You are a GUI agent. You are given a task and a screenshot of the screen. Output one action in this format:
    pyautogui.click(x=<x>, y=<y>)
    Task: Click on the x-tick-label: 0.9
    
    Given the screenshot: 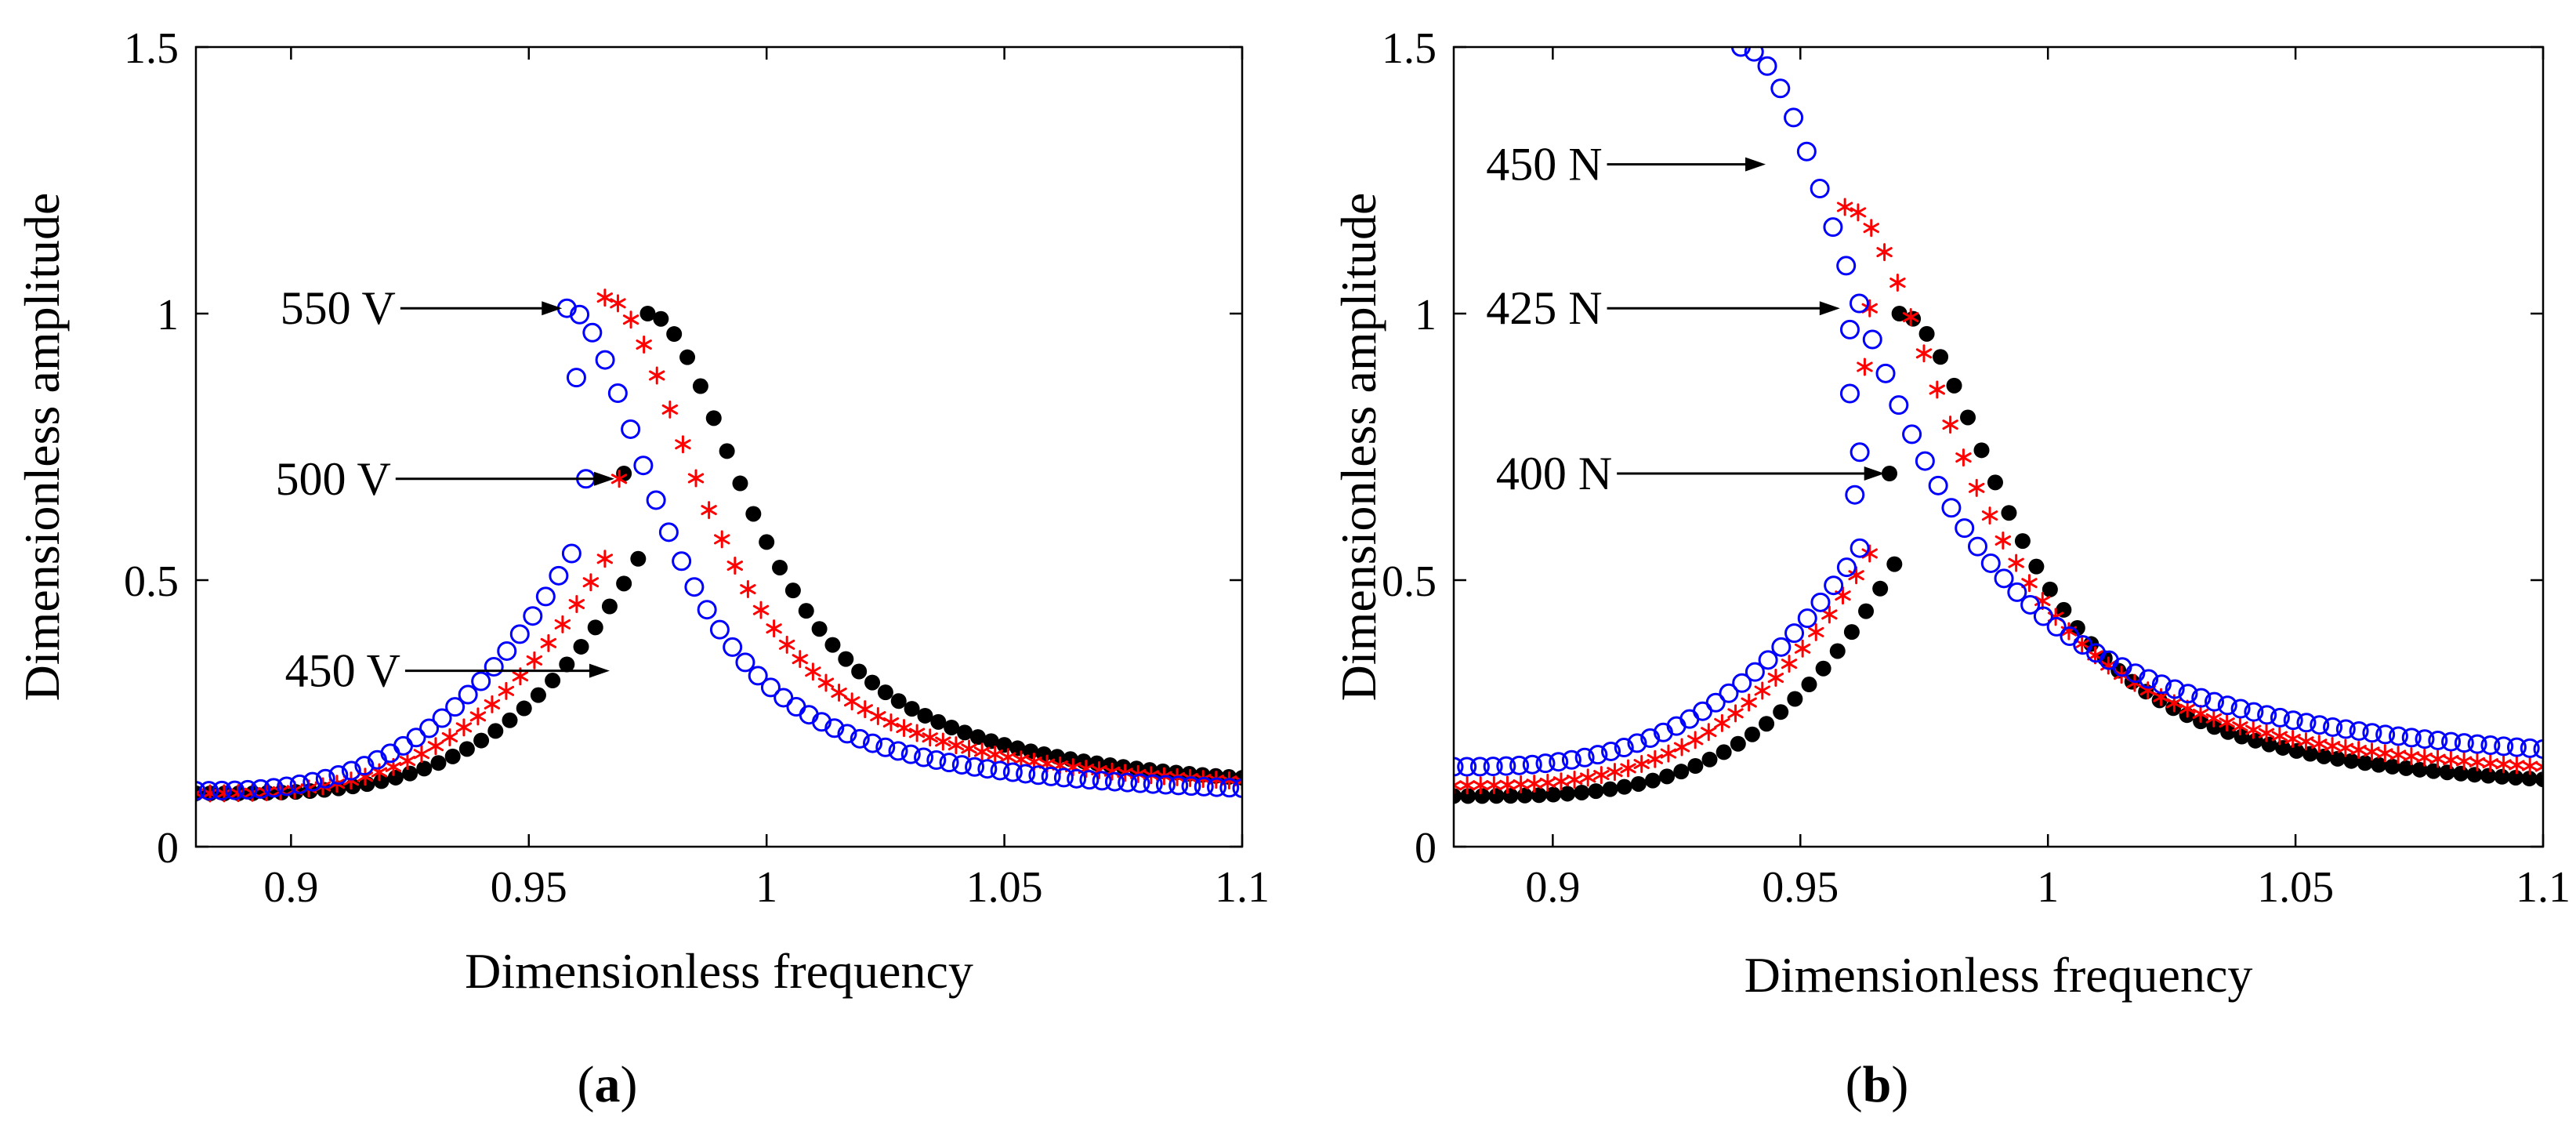 What is the action you would take?
    pyautogui.click(x=290, y=888)
    